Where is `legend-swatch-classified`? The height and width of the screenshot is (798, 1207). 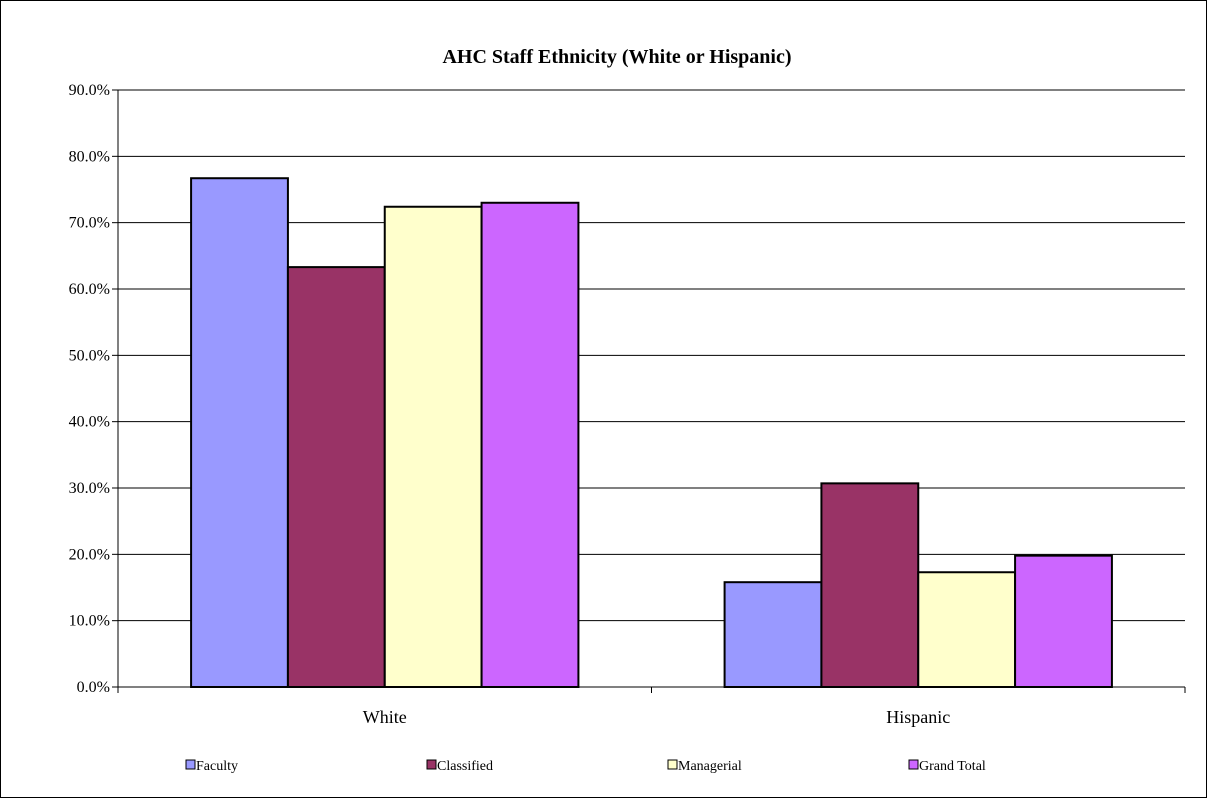 legend-swatch-classified is located at coordinates (431, 764).